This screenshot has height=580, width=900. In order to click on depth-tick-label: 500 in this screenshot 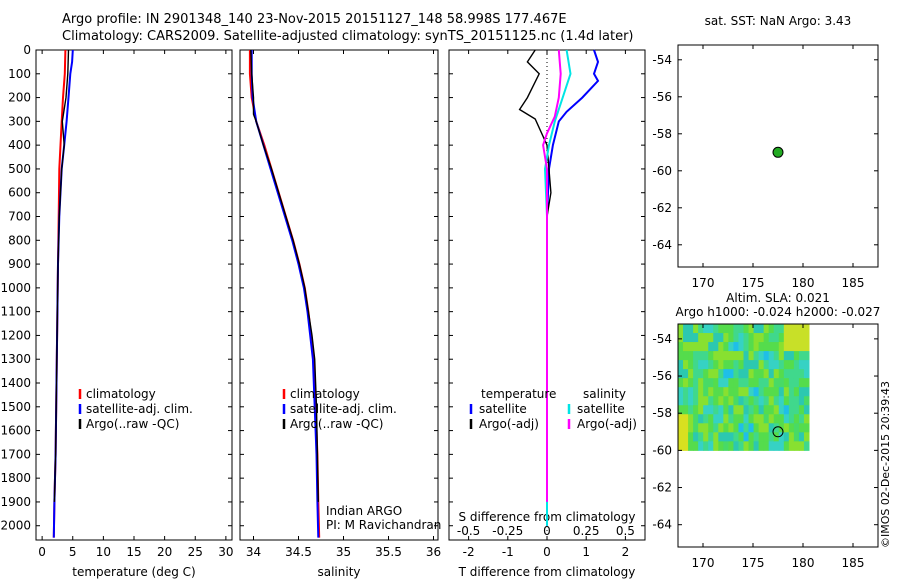, I will do `click(19, 169)`.